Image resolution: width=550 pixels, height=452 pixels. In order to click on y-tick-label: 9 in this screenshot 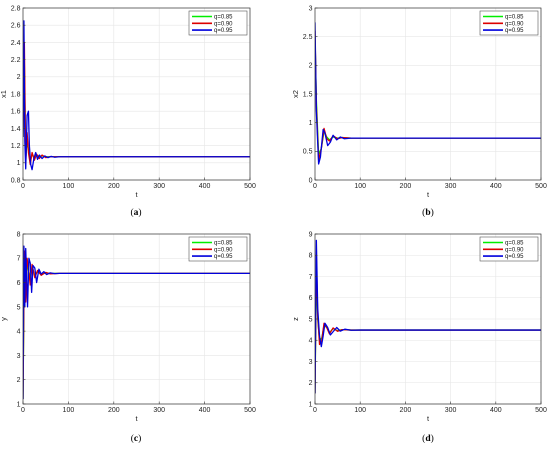, I will do `click(311, 234)`.